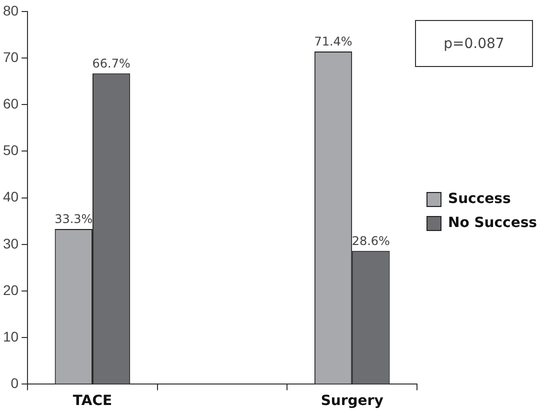 Image resolution: width=547 pixels, height=413 pixels. What do you see at coordinates (73, 219) in the screenshot?
I see `data-label: 33.3%` at bounding box center [73, 219].